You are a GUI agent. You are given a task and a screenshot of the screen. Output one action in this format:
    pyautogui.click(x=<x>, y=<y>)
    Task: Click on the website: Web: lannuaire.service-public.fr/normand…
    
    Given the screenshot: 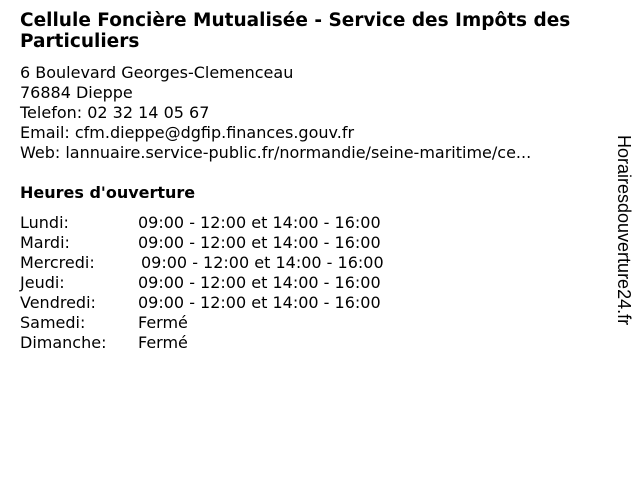 What is the action you would take?
    pyautogui.click(x=276, y=152)
    